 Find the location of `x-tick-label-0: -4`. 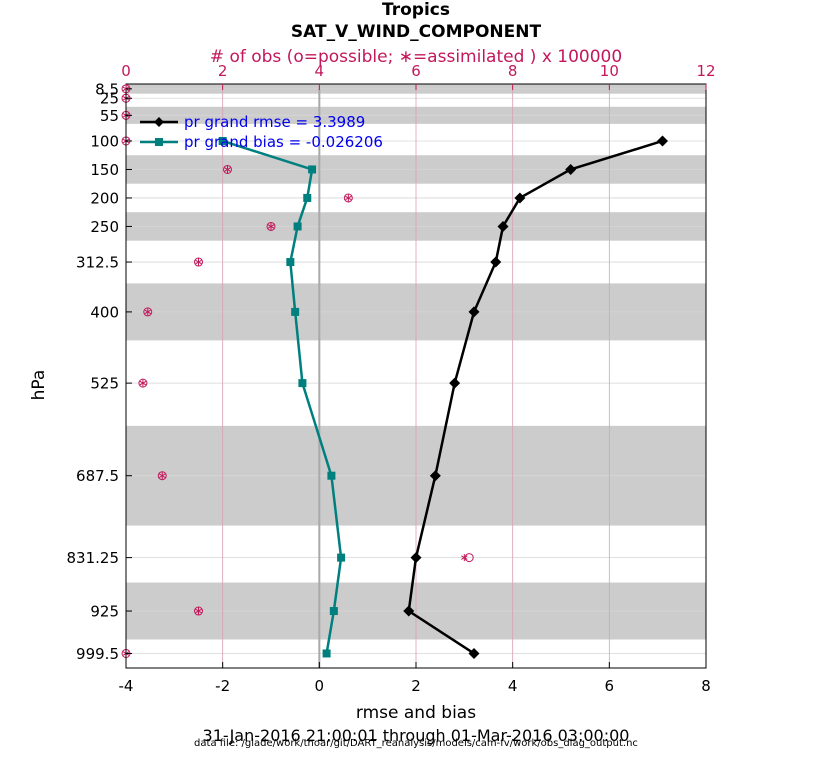

x-tick-label-0: -4 is located at coordinates (126, 686).